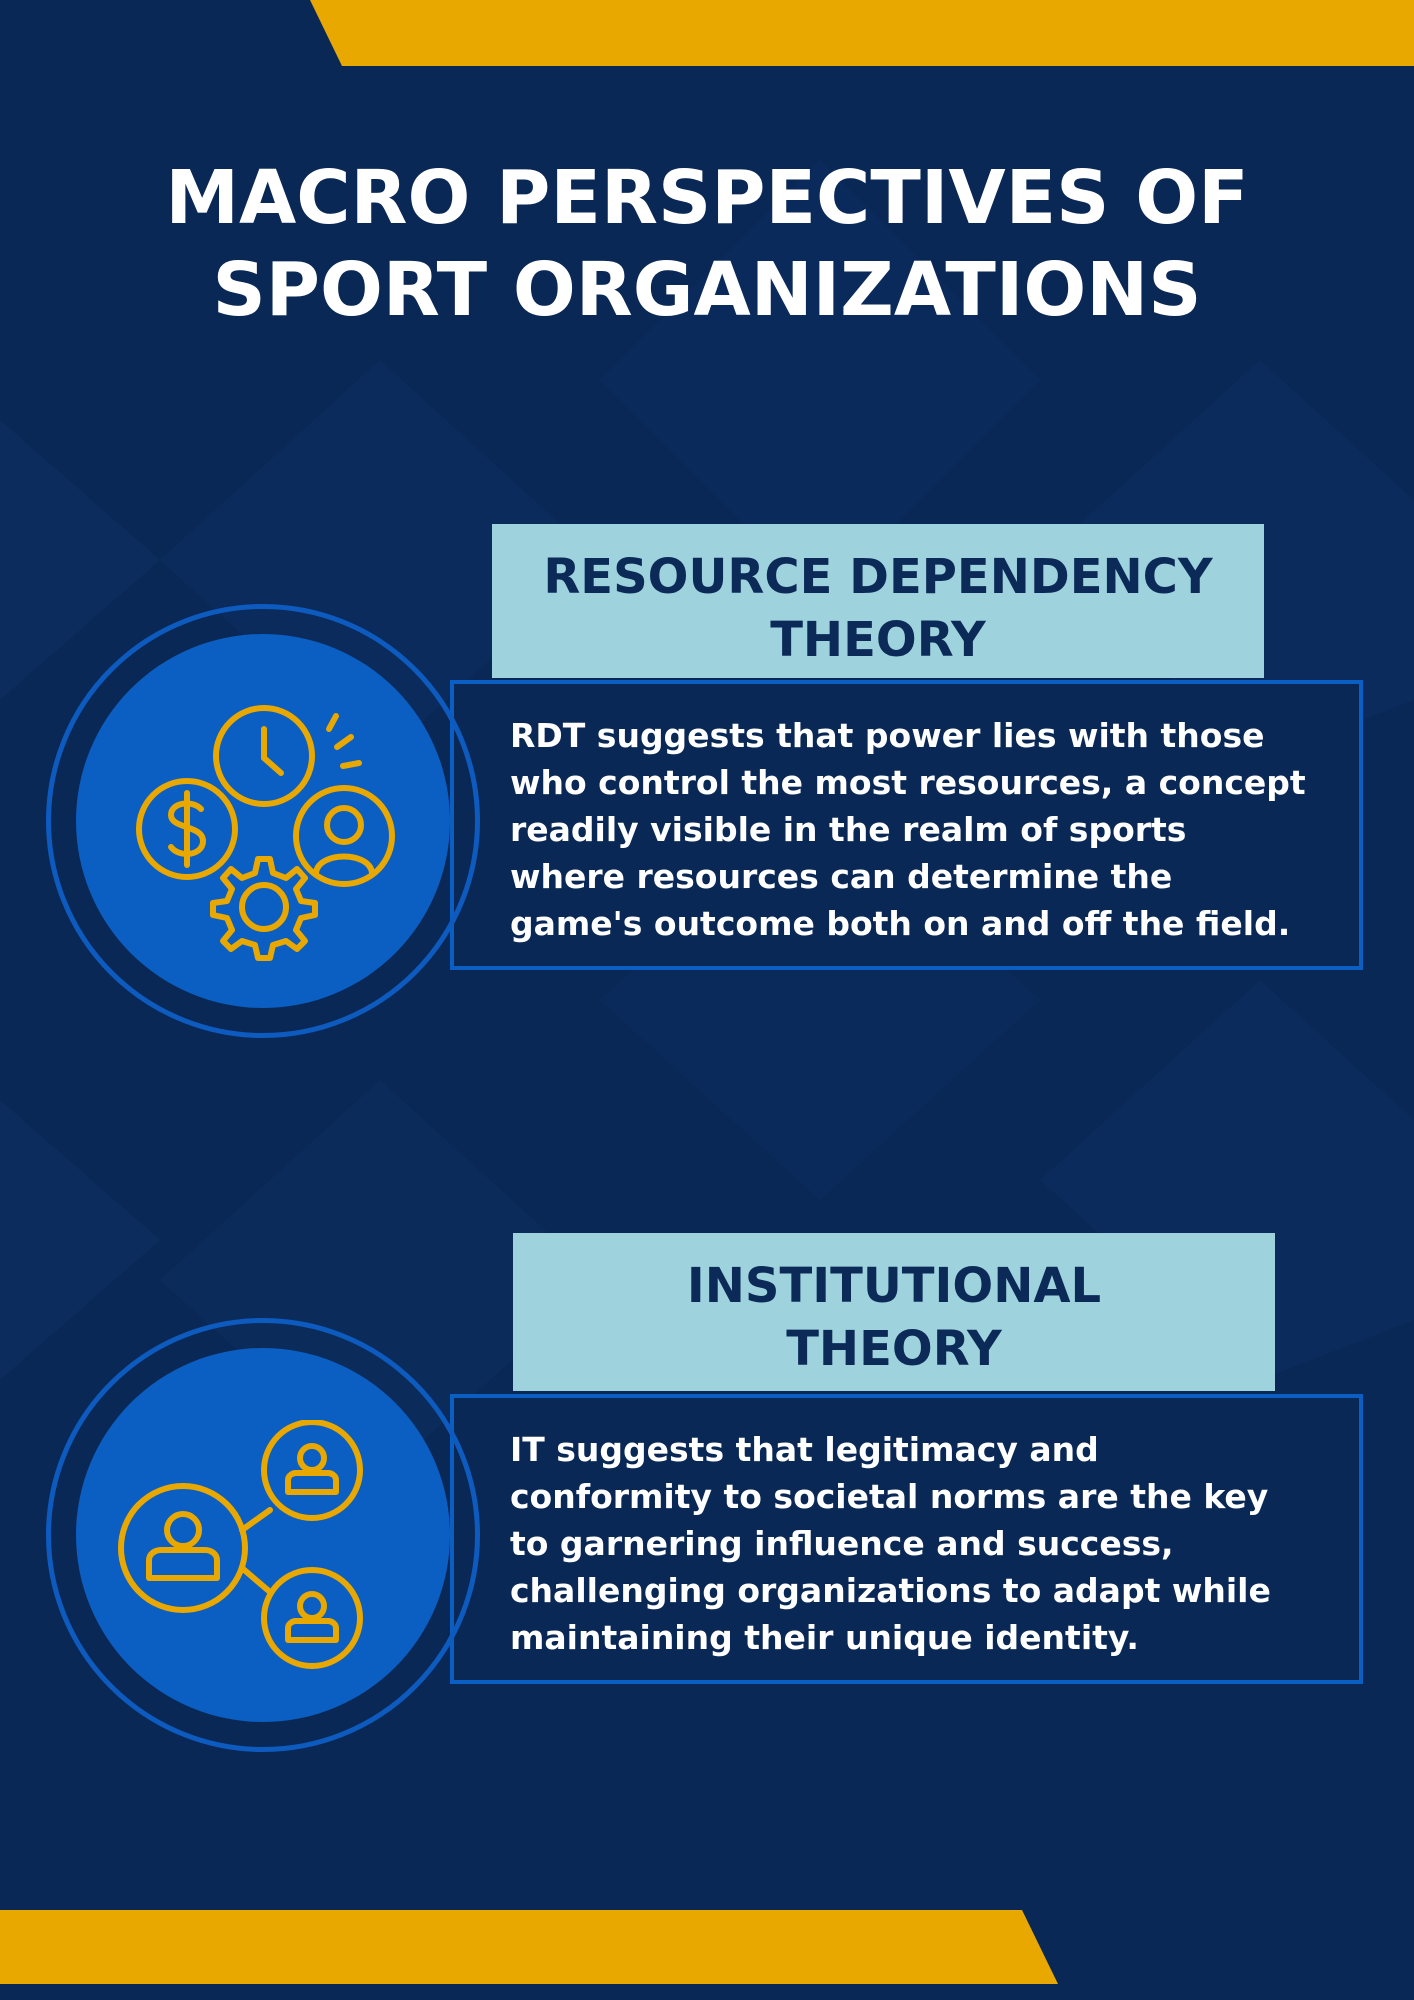 The image size is (1414, 2000). What do you see at coordinates (707, 290) in the screenshot?
I see `title-line-2: SPORT ORGANIZATIONS` at bounding box center [707, 290].